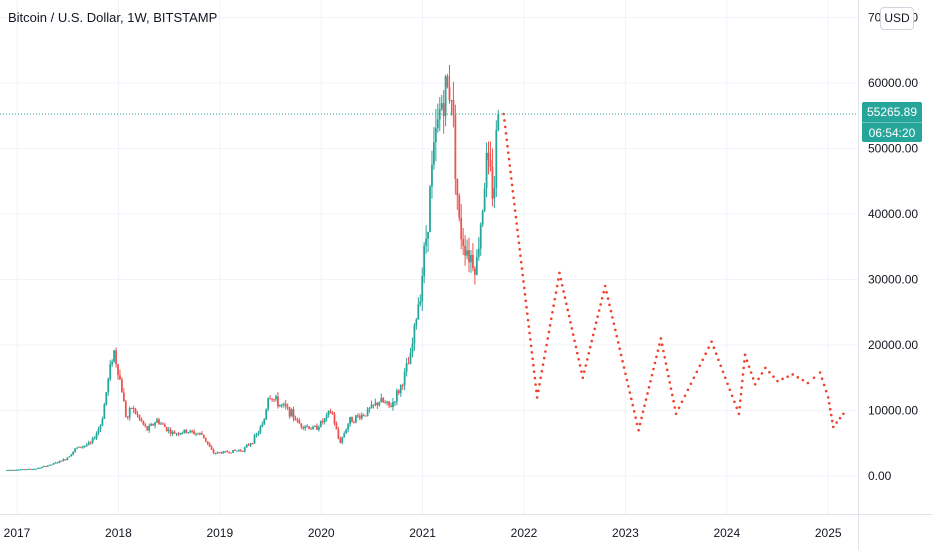  What do you see at coordinates (893, 345) in the screenshot?
I see `y-tick-label: 20000.00` at bounding box center [893, 345].